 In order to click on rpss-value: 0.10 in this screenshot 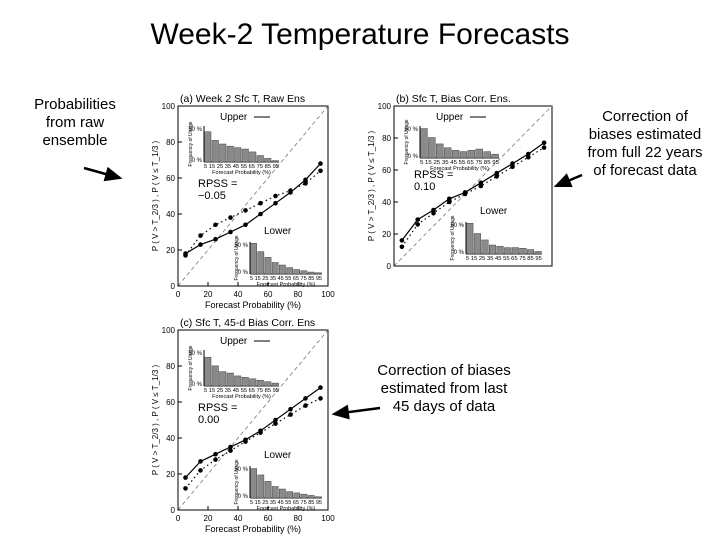, I will do `click(424, 187)`.